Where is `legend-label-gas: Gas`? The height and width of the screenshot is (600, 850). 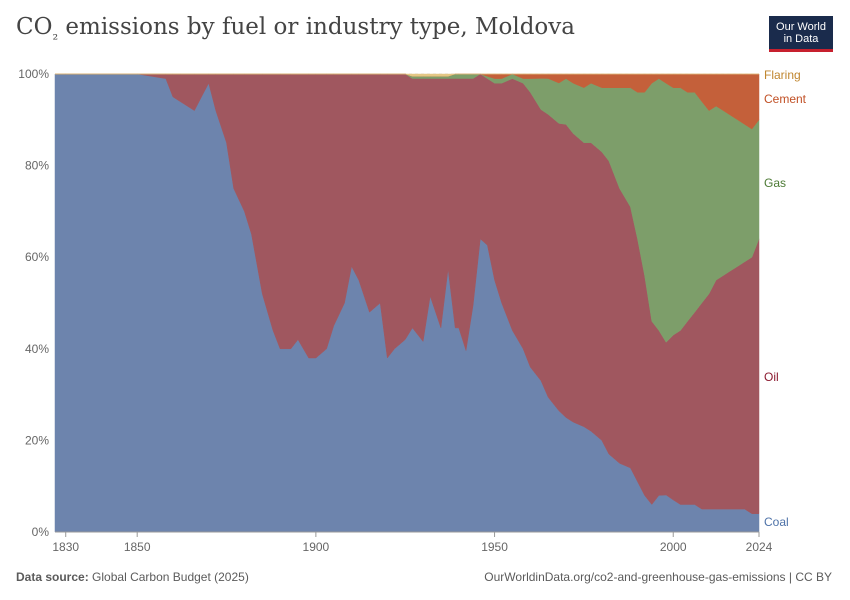 legend-label-gas: Gas is located at coordinates (775, 183).